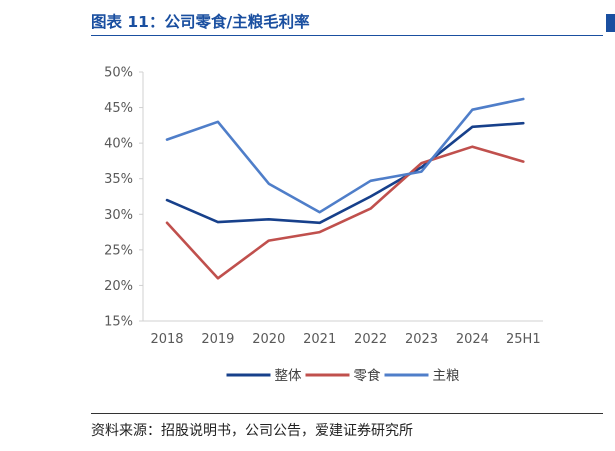  What do you see at coordinates (200, 22) in the screenshot?
I see `figure-title: 图表 11：公司零食/主粮毛利率` at bounding box center [200, 22].